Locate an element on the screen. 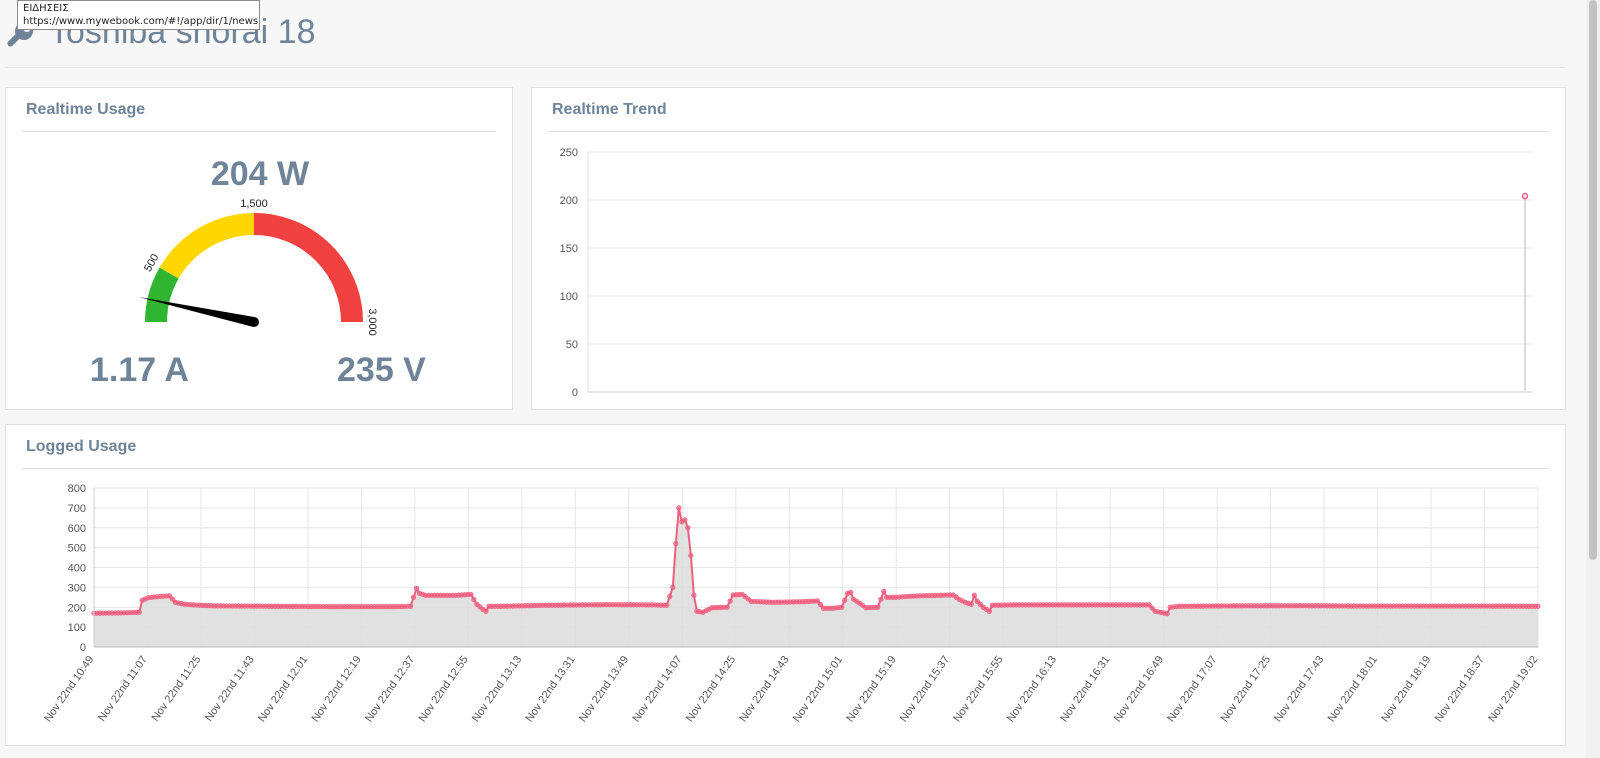 Image resolution: width=1600 pixels, height=758 pixels. logged-x-tick-label: Nov 22nd 11:25 is located at coordinates (177, 689).